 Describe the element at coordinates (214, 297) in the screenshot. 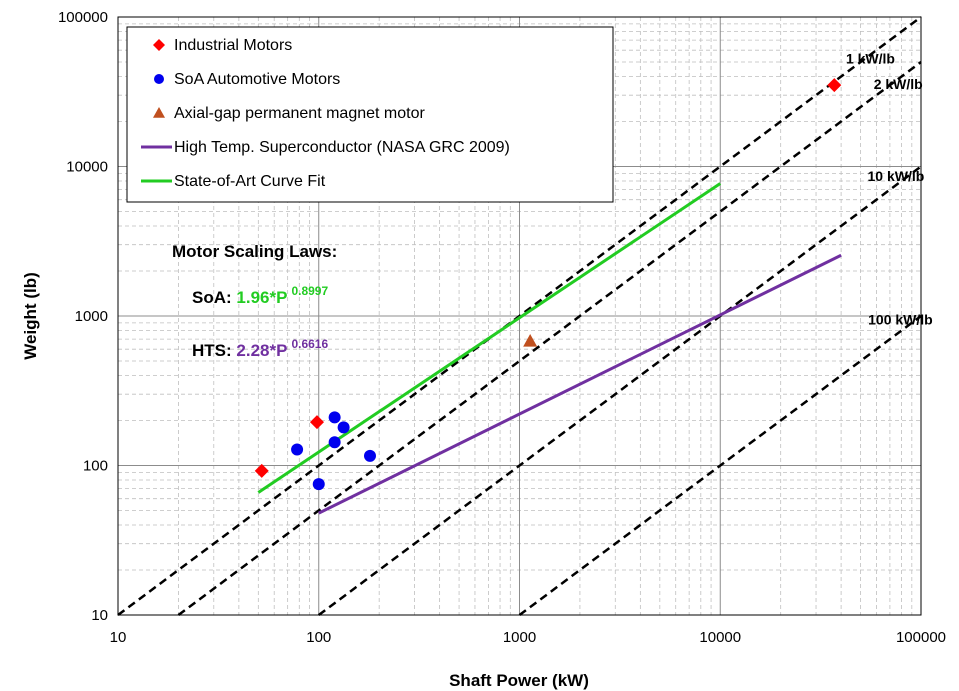

I see `soa-law-prefix: SoA:` at that location.